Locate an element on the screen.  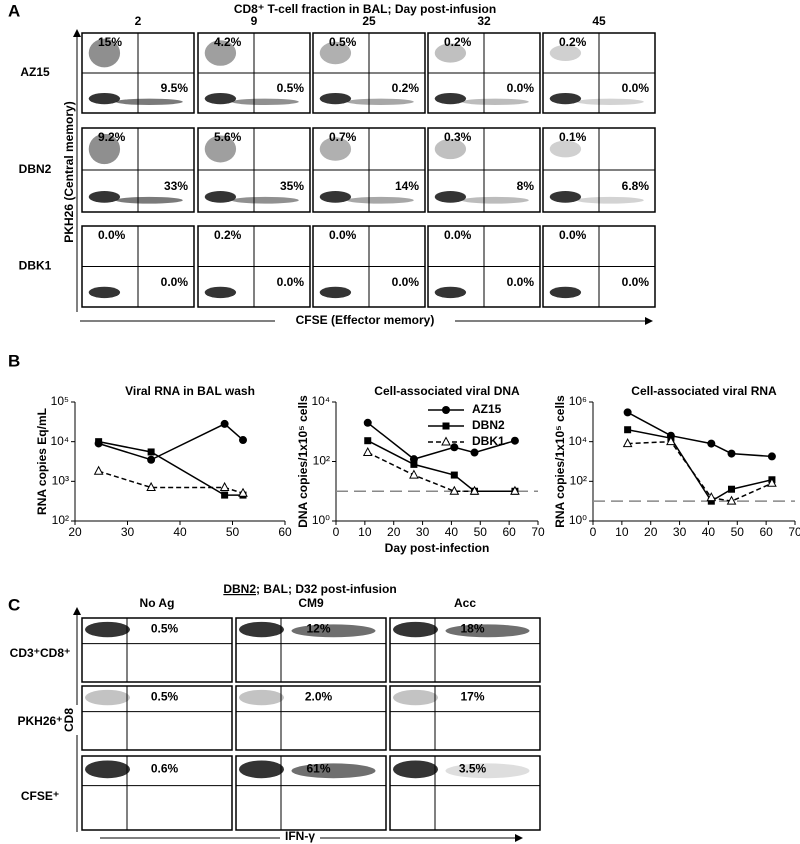
percent-label: 2.0% is located at coordinates (319, 697).